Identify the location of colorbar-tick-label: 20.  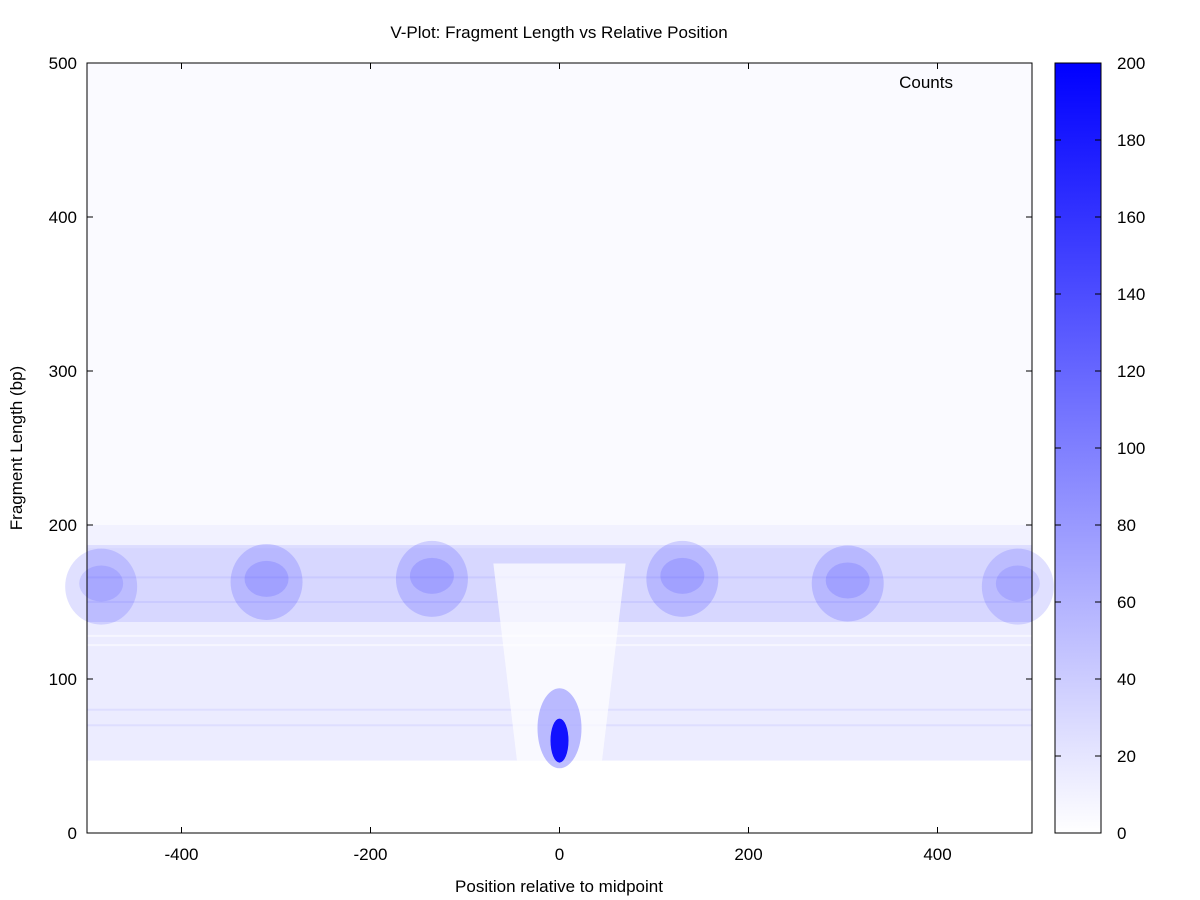
(1126, 756).